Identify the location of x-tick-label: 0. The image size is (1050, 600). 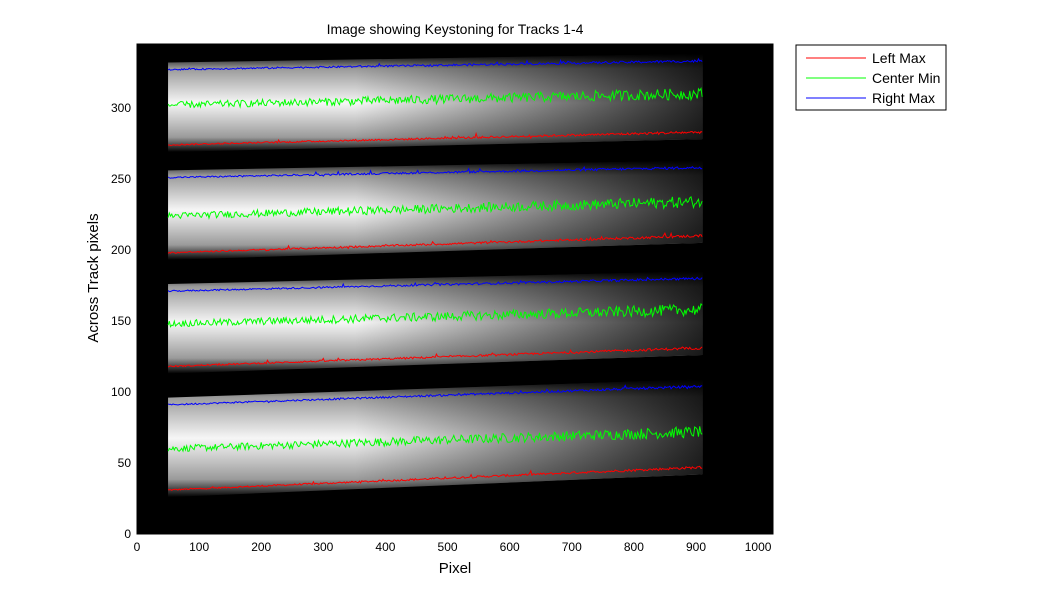
(137, 547).